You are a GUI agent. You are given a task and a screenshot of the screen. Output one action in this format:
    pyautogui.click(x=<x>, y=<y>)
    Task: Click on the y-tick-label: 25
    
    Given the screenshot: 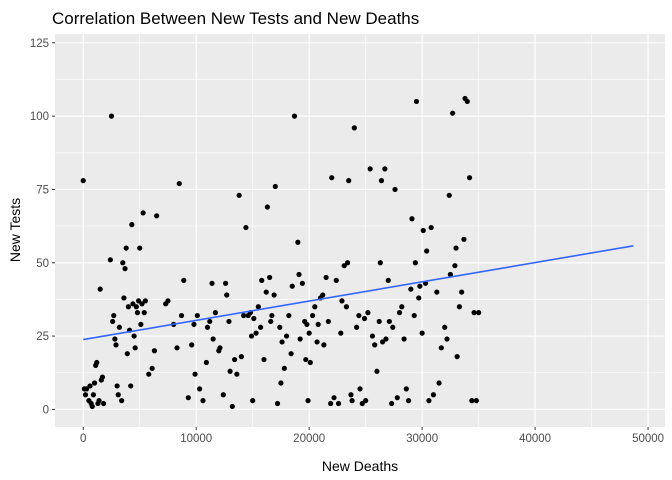 What is the action you would take?
    pyautogui.click(x=42, y=337)
    